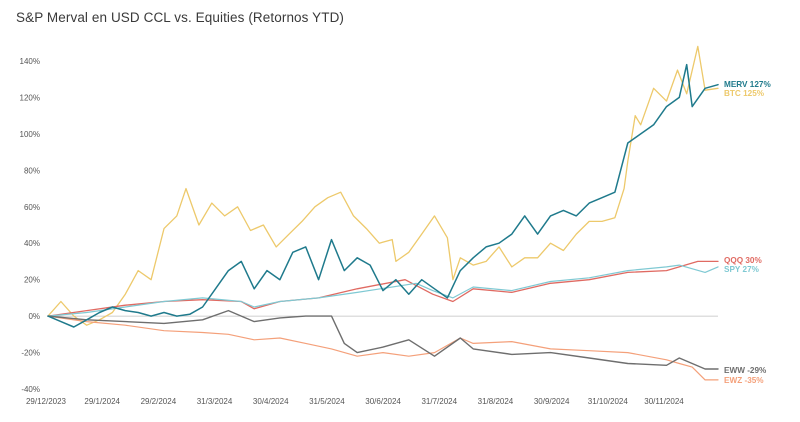  Describe the element at coordinates (215, 401) in the screenshot. I see `x-tick-label: 31/3/2024` at that location.